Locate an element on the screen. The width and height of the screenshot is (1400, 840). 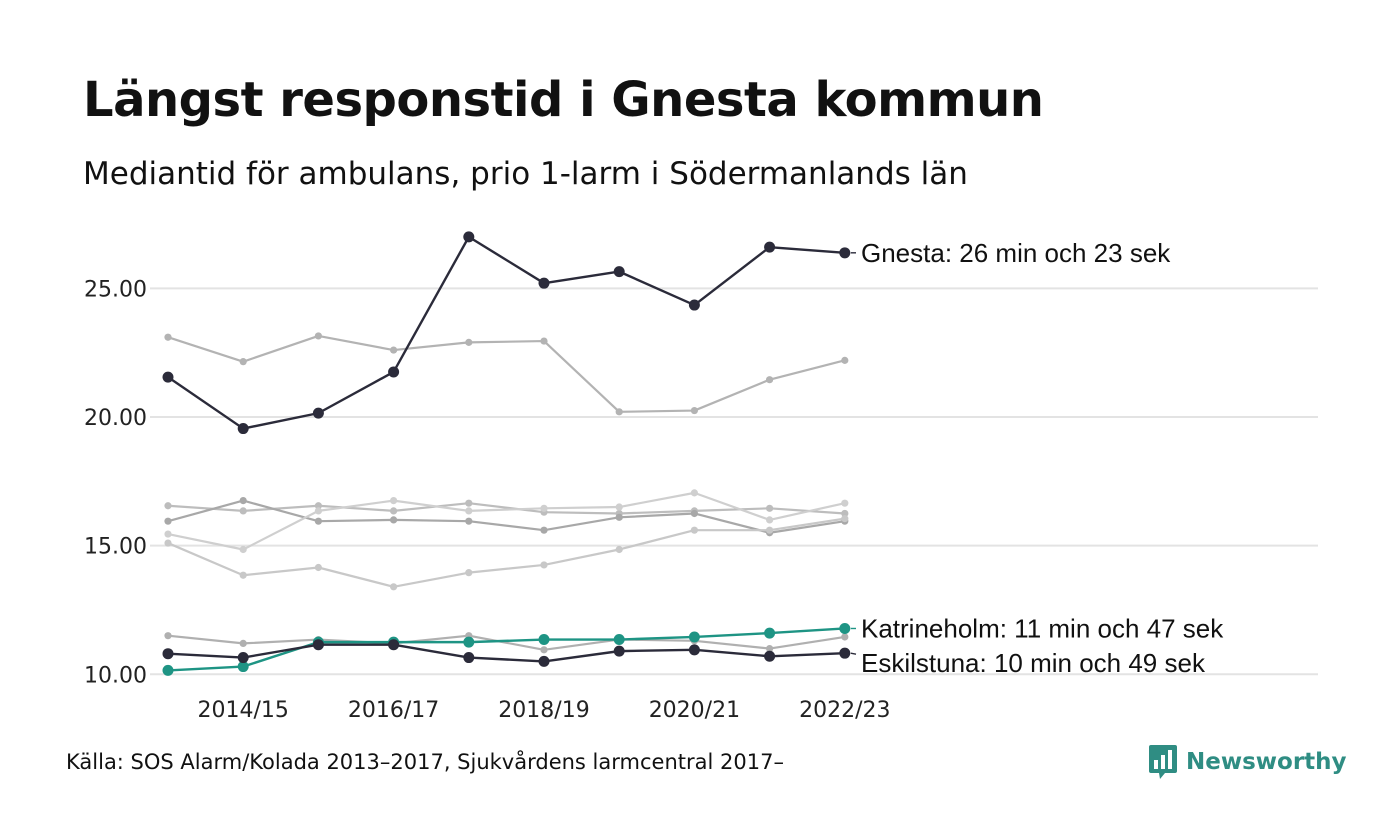
x-tick-label: 2022/23 is located at coordinates (844, 710).